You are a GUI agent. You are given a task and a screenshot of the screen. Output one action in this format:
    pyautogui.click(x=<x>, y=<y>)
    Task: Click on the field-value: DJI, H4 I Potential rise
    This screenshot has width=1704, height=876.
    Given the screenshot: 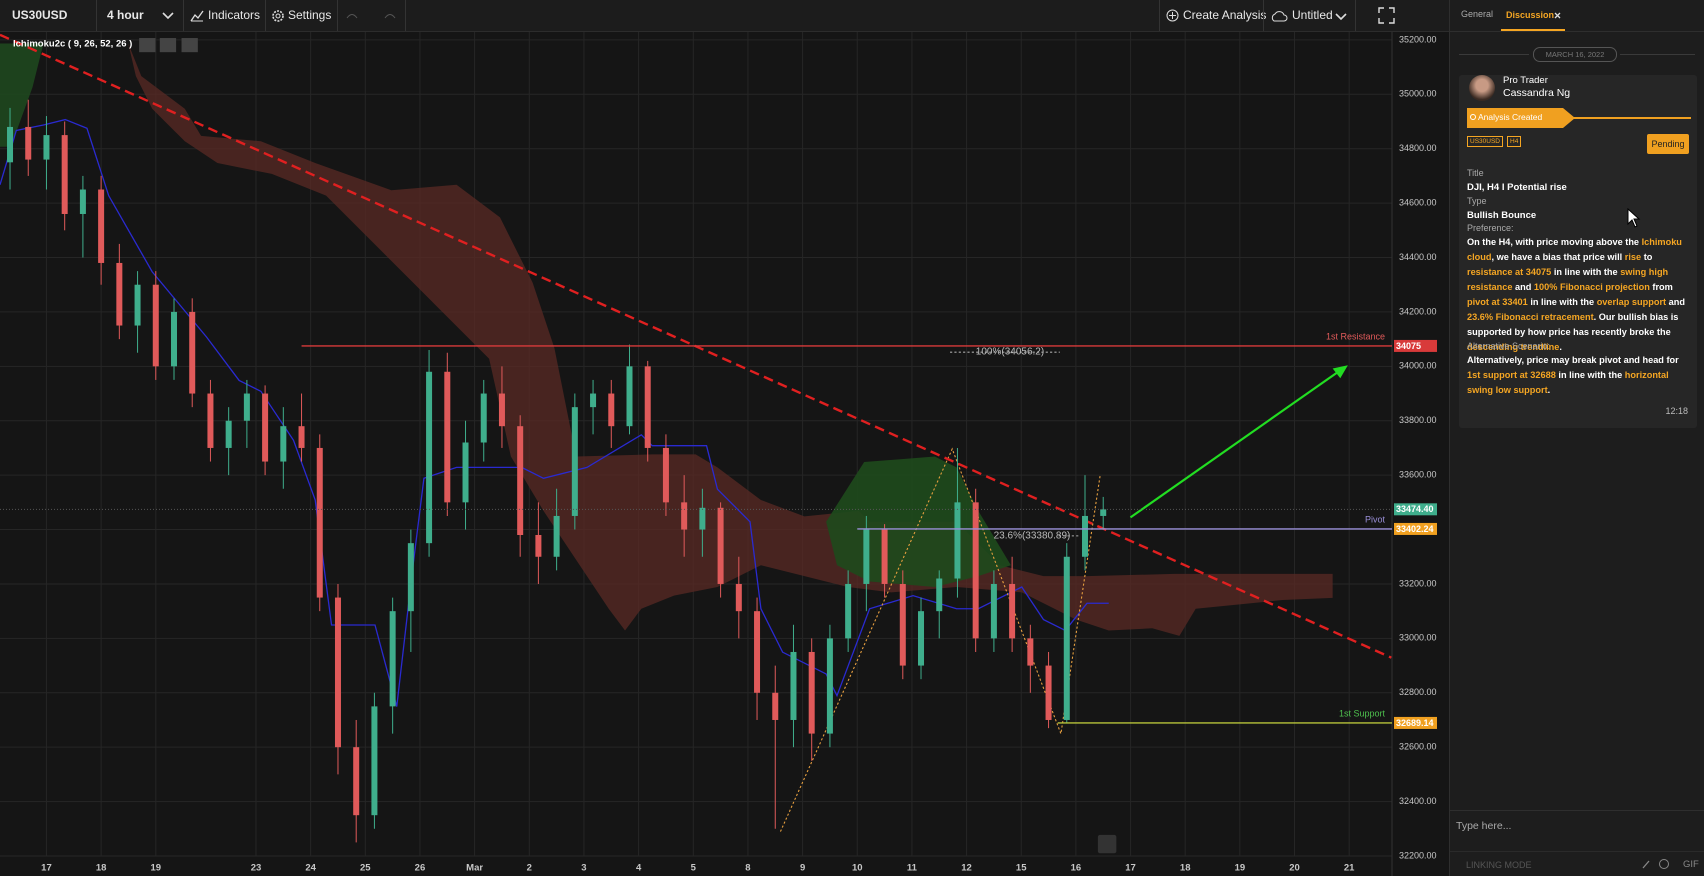 What is the action you would take?
    pyautogui.click(x=1517, y=187)
    